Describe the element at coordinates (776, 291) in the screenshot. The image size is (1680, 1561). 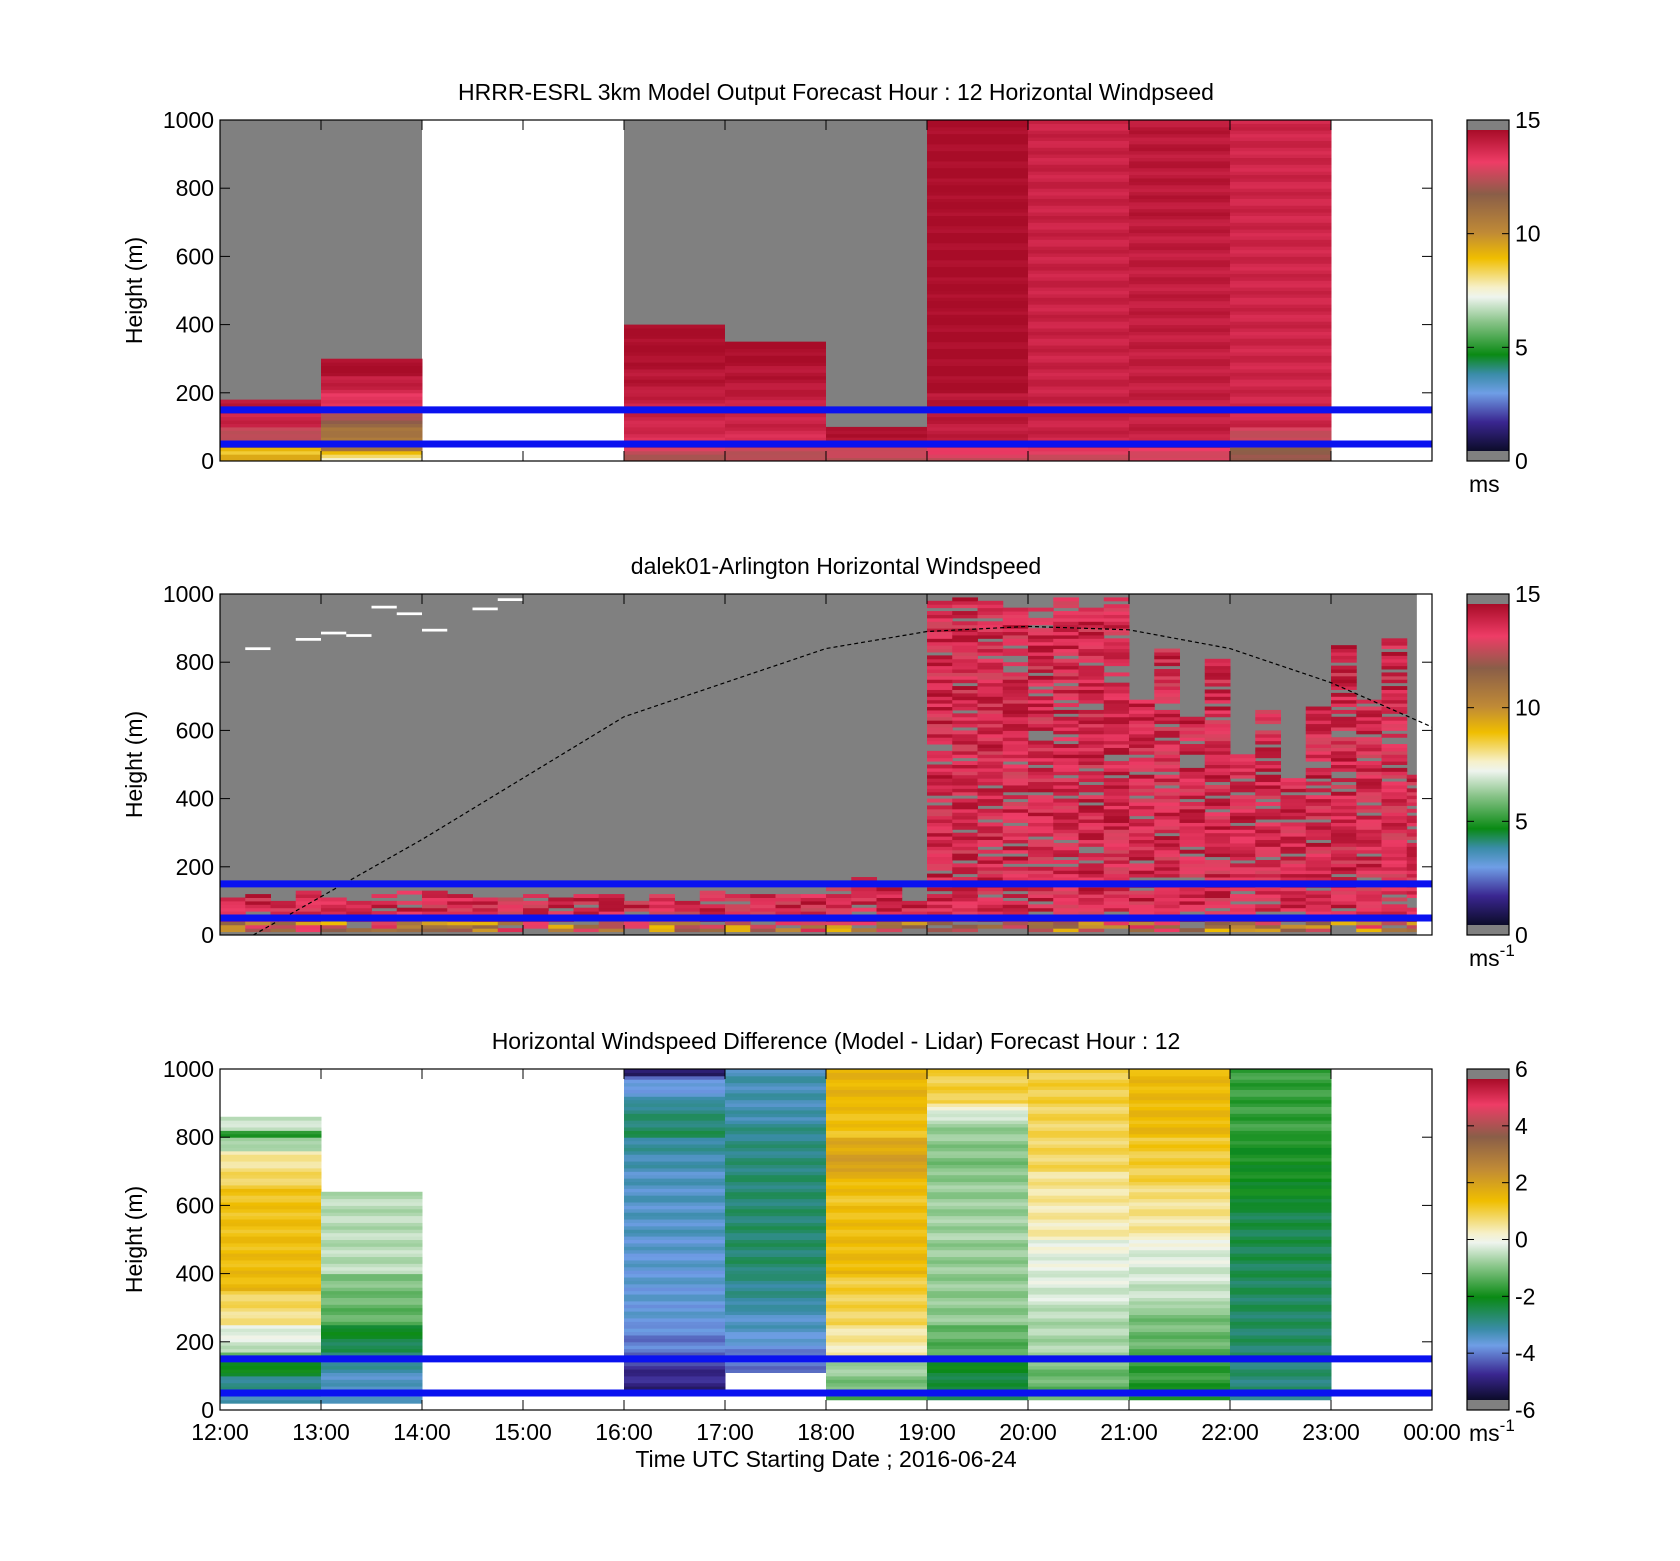
I see `heatmap-cells` at that location.